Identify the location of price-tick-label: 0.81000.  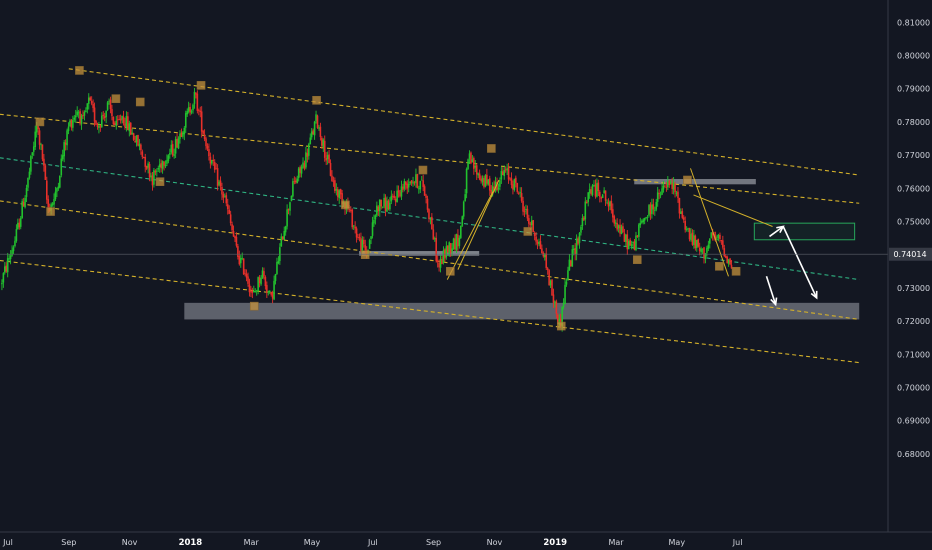
(913, 22).